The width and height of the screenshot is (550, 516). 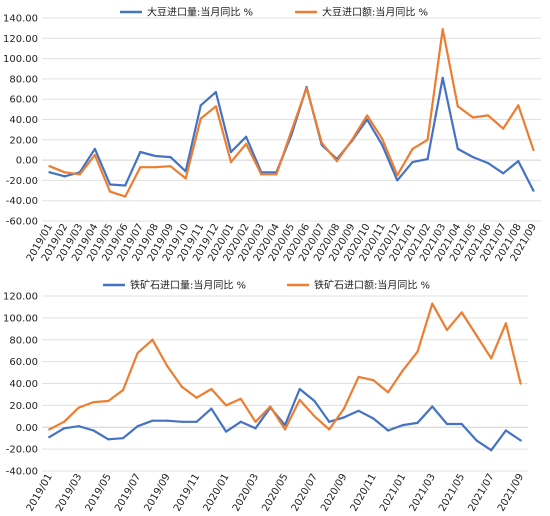 I want to click on legend-label: 大豆进口量:当月同比 %, so click(x=200, y=12).